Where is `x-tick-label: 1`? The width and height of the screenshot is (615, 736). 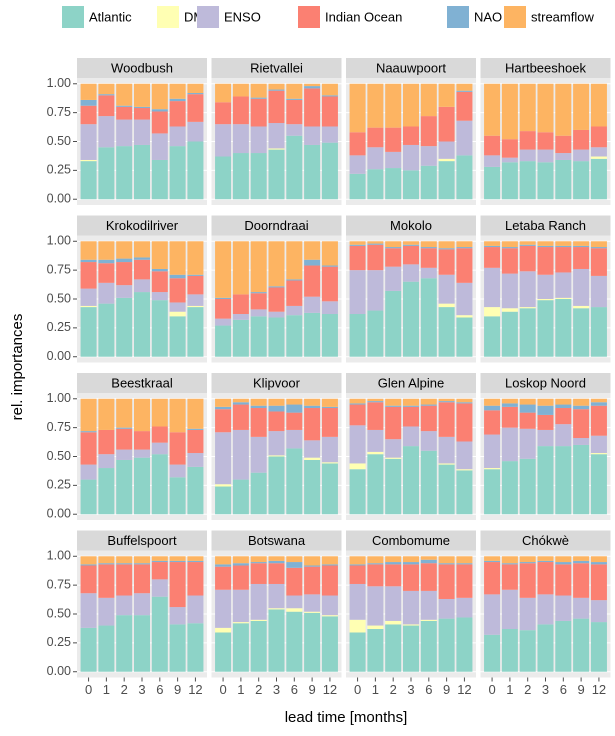 x-tick-label: 1 is located at coordinates (106, 689).